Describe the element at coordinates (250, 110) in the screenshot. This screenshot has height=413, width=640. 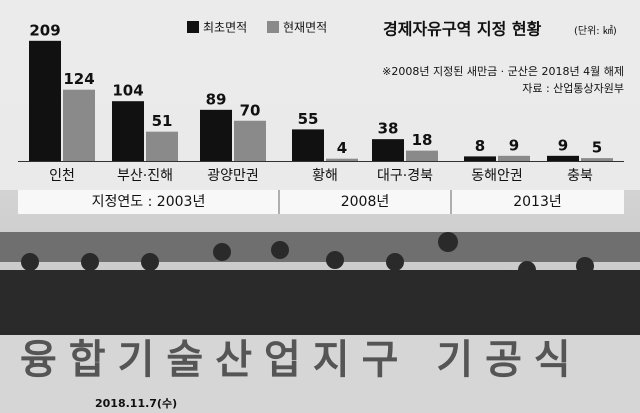
I see `value-label: 70` at that location.